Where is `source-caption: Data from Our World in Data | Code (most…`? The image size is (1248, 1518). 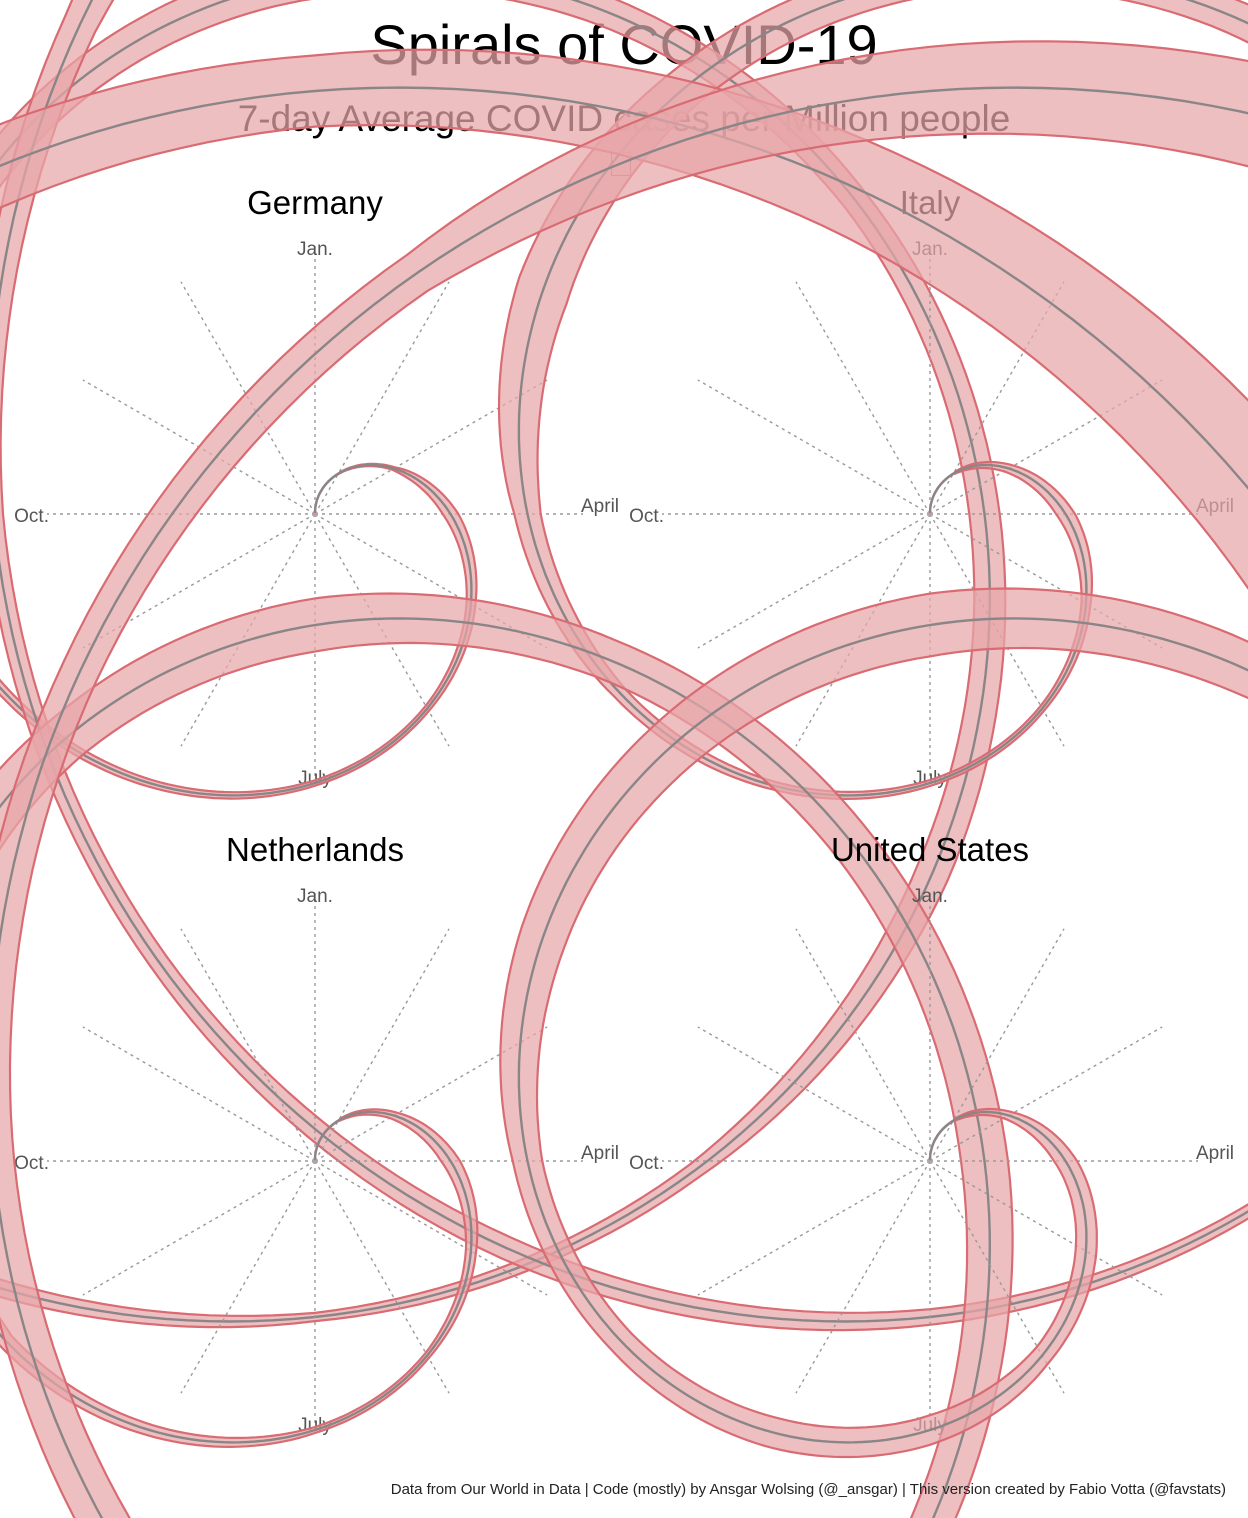
source-caption: Data from Our World in Data | Code (most… is located at coordinates (808, 1489).